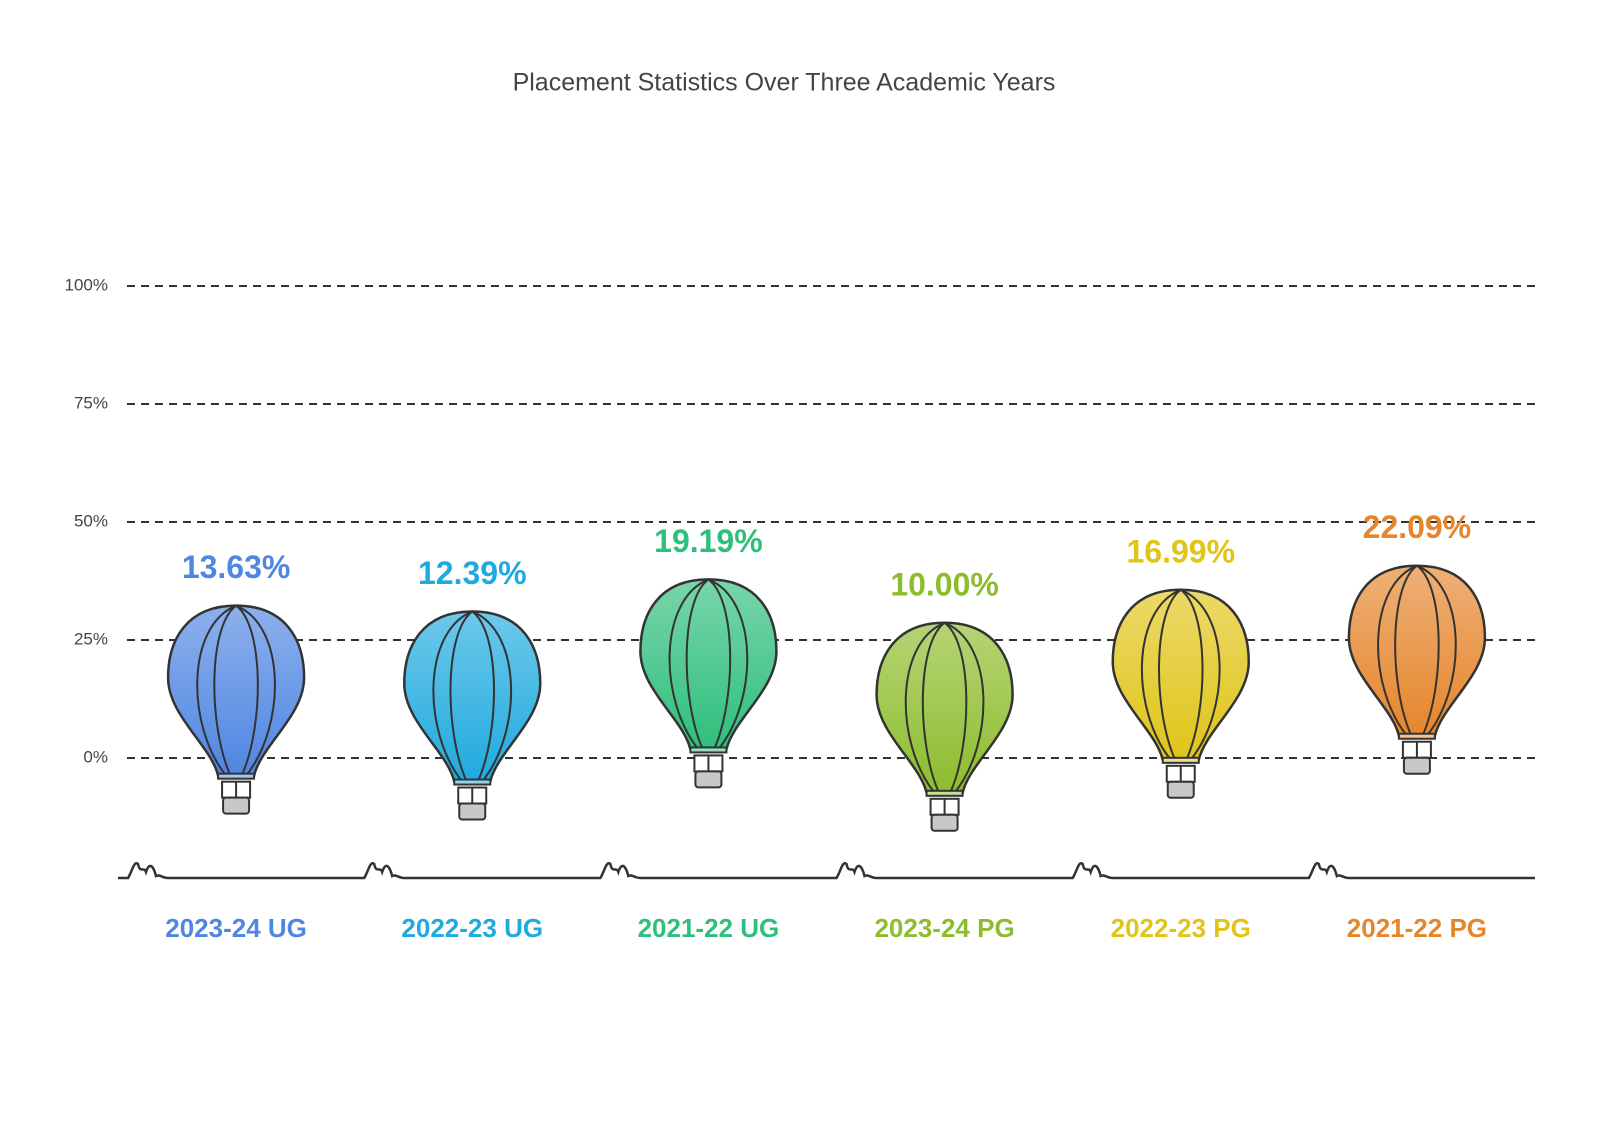 The height and width of the screenshot is (1138, 1600). I want to click on y-tick-label: 0%, so click(95, 756).